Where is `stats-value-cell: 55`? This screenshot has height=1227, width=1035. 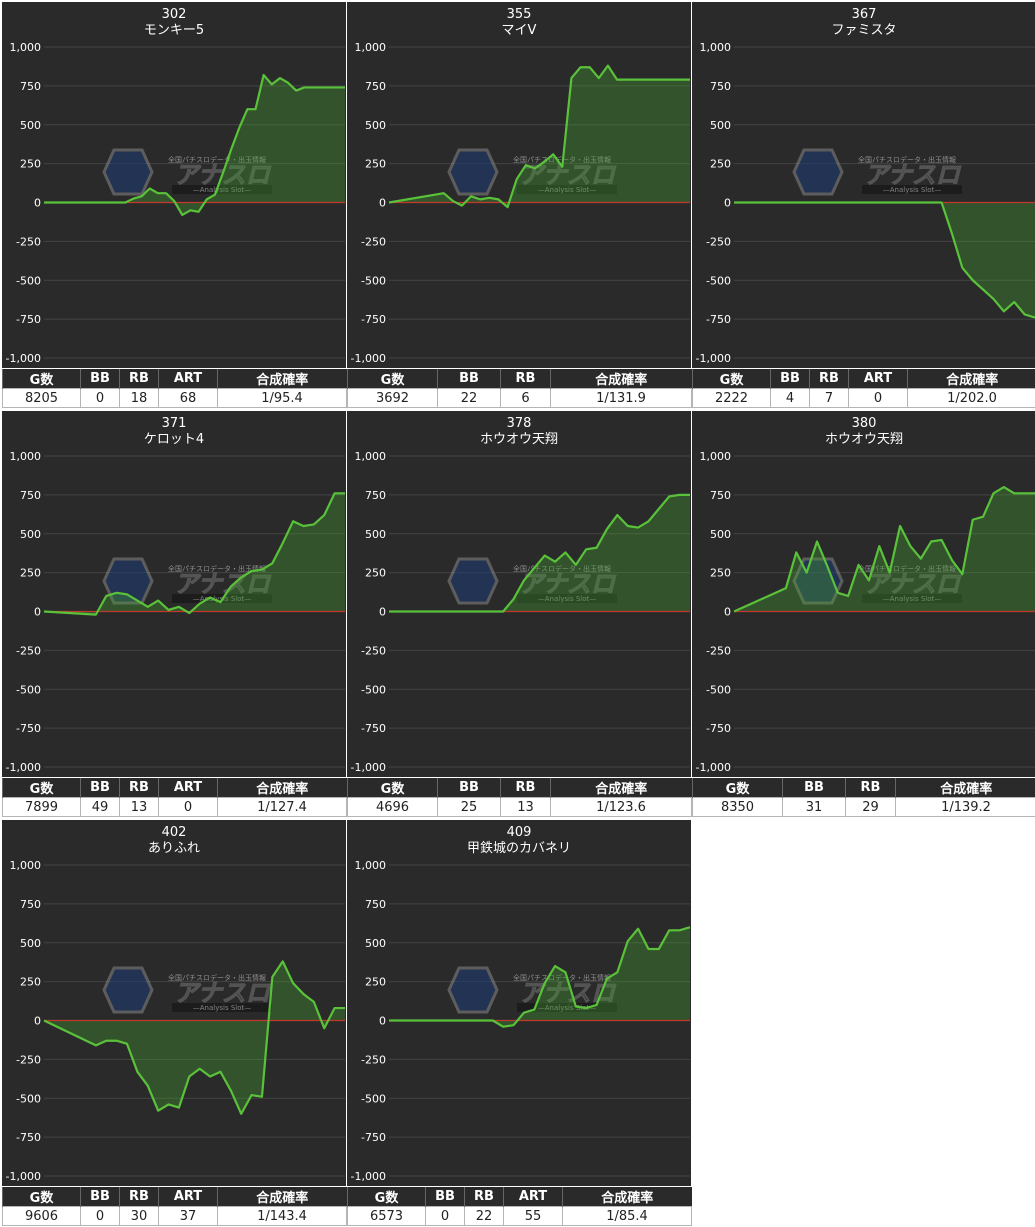 stats-value-cell: 55 is located at coordinates (533, 1216).